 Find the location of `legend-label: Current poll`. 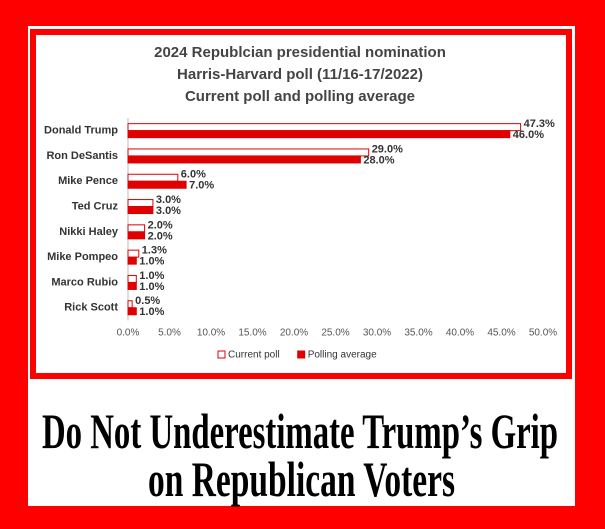

legend-label: Current poll is located at coordinates (254, 355).